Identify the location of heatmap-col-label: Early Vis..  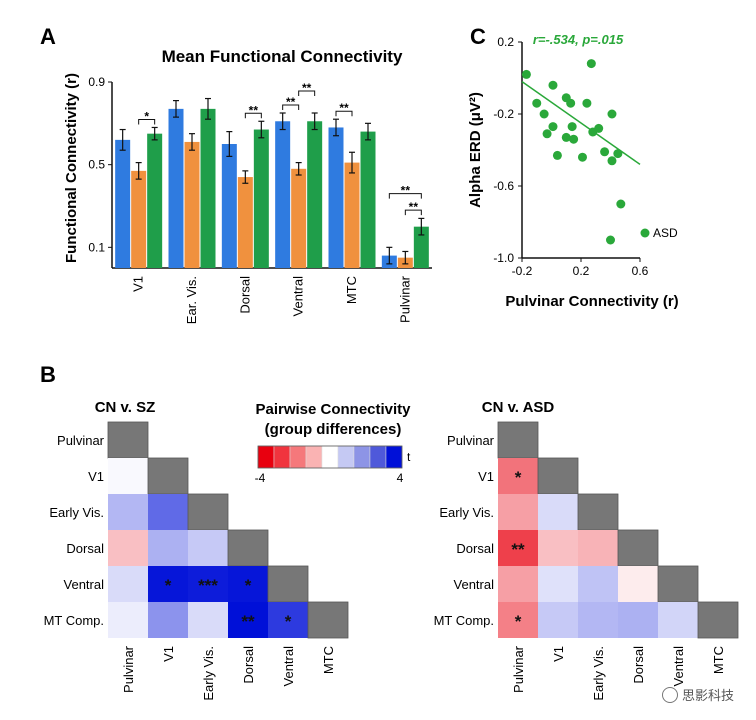
(598, 673).